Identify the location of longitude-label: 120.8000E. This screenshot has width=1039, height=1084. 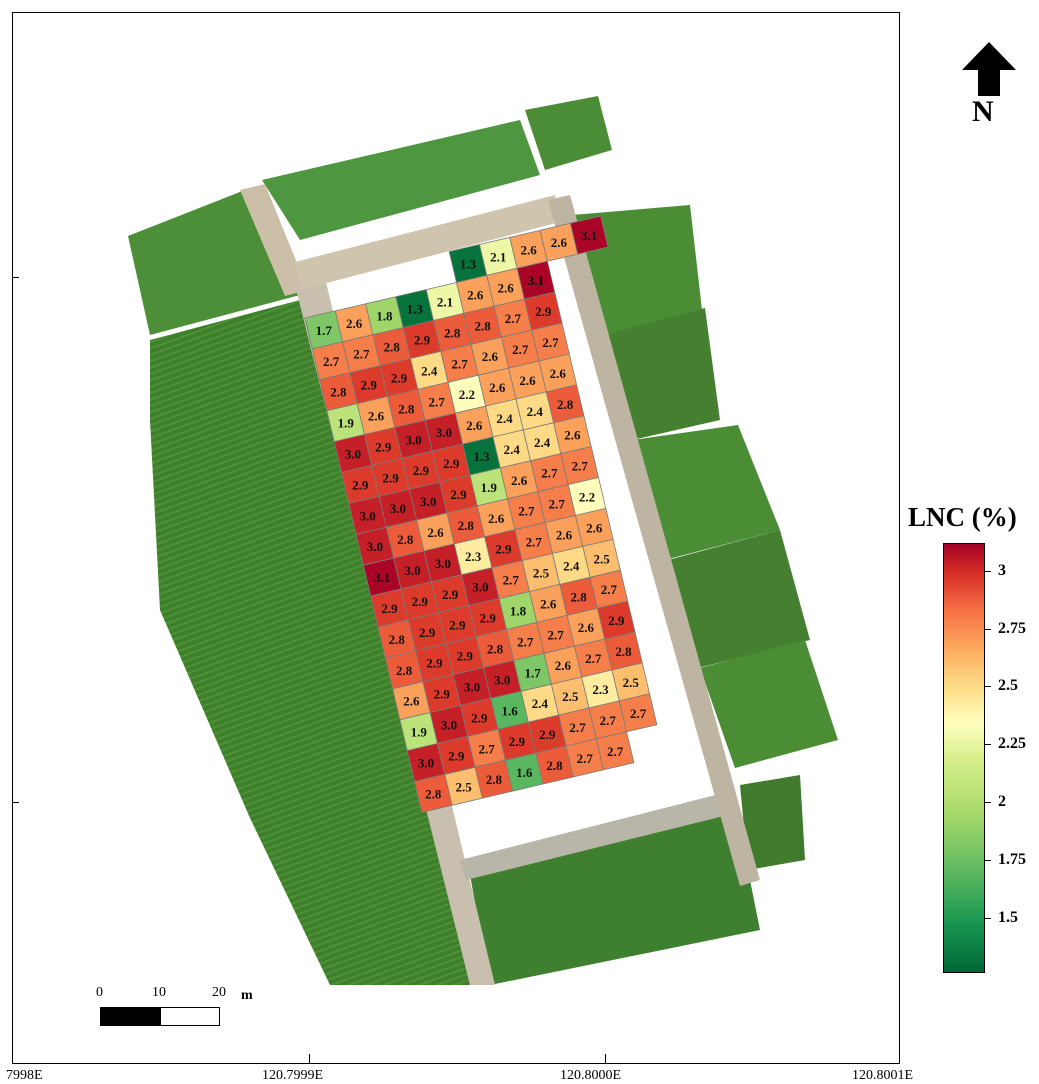
(591, 1075).